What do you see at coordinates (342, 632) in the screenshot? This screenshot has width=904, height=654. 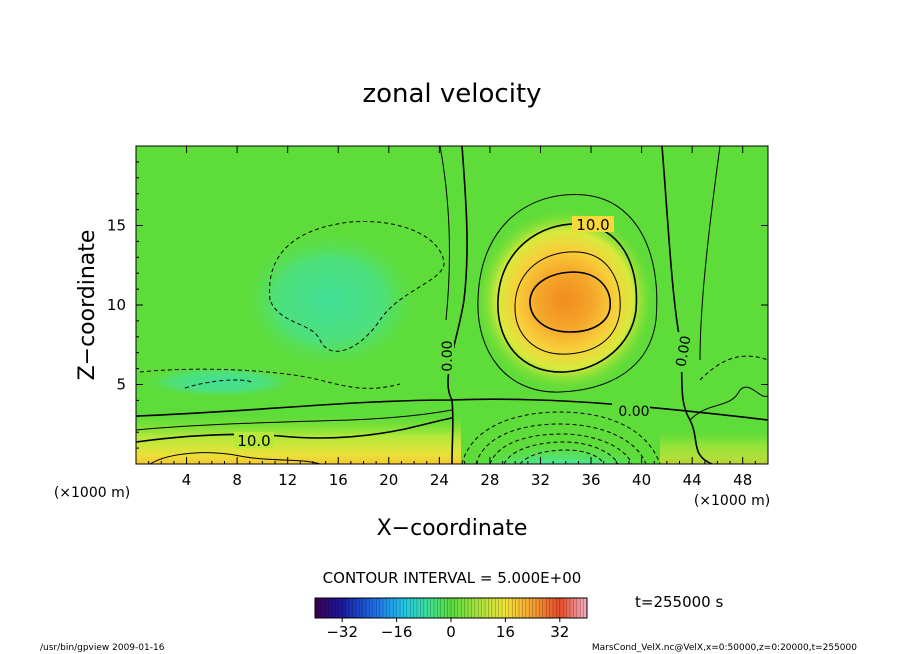 I see `colorbar-tick-label: −32` at bounding box center [342, 632].